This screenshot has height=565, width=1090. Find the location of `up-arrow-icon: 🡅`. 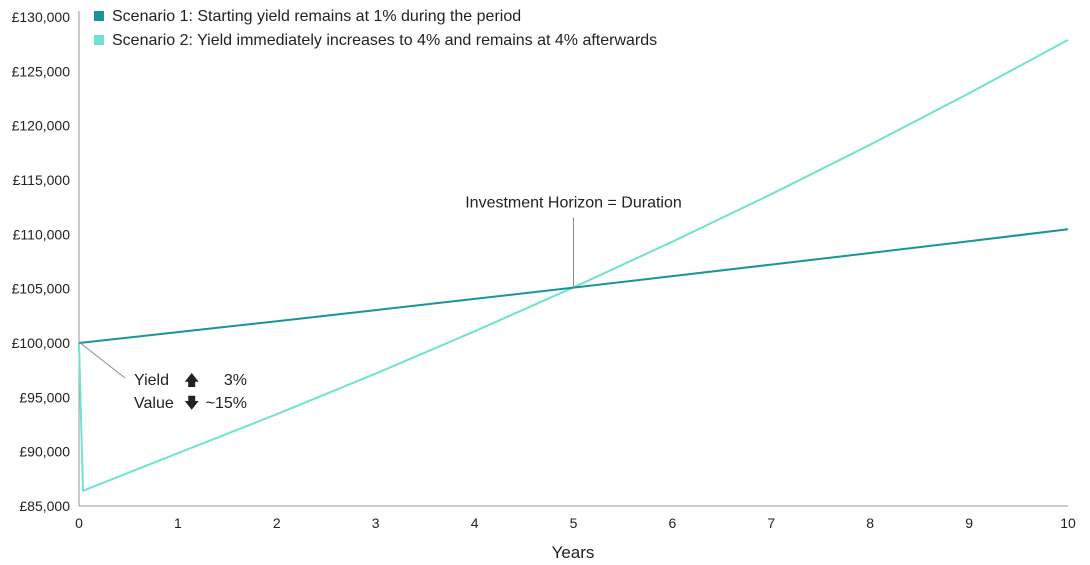

up-arrow-icon: 🡅 is located at coordinates (191, 380).